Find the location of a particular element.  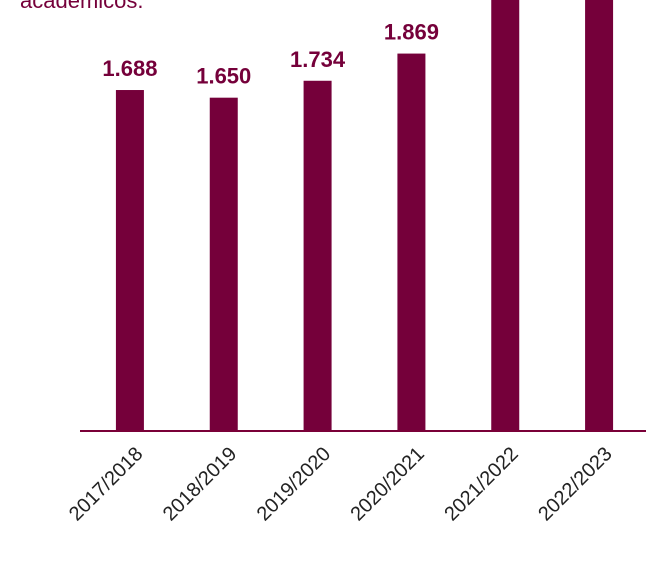

value-label: 1.688 is located at coordinates (129, 68).